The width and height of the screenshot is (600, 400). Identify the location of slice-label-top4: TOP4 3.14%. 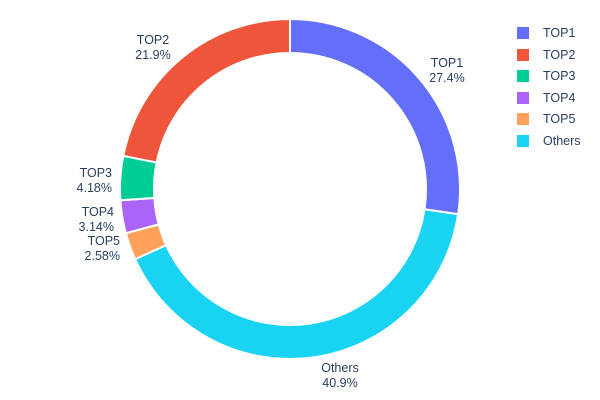
(78, 220).